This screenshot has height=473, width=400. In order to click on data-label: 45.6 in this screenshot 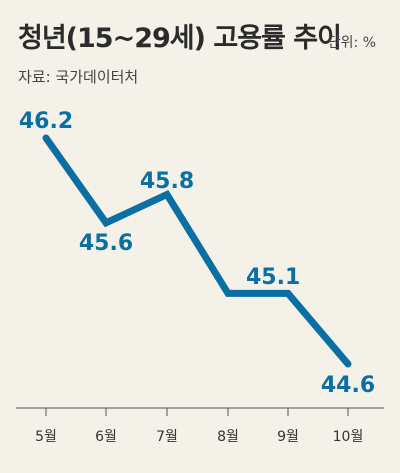, I will do `click(106, 243)`.